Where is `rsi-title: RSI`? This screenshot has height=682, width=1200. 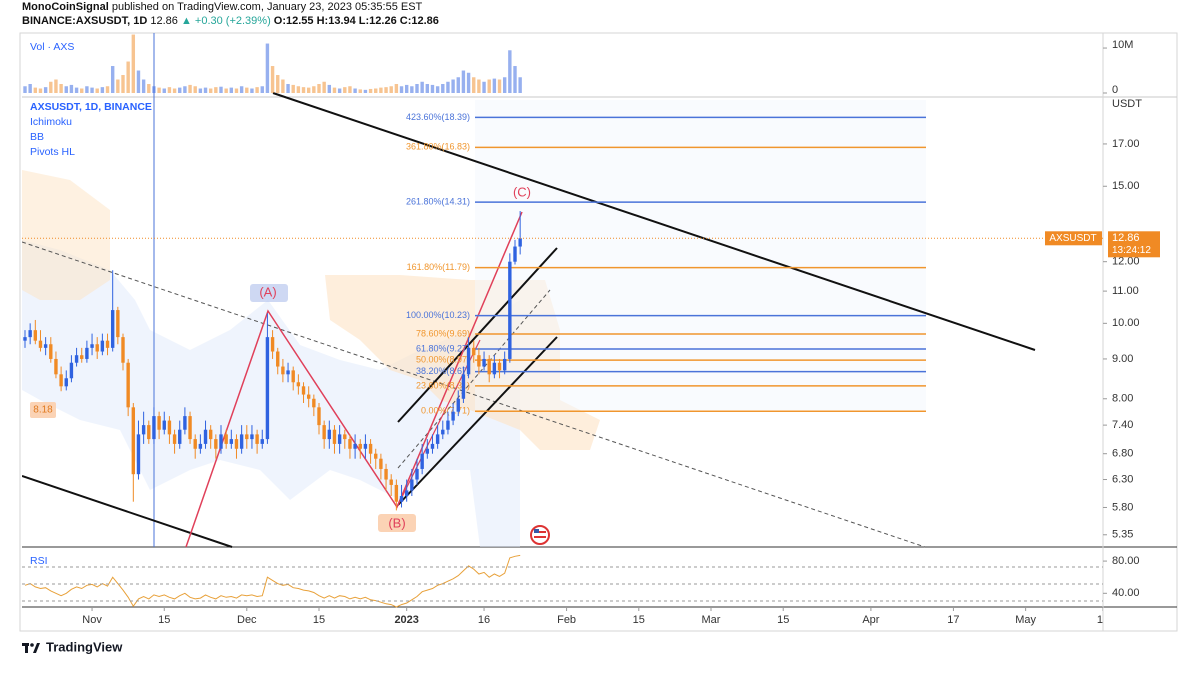
rsi-title: RSI is located at coordinates (39, 561).